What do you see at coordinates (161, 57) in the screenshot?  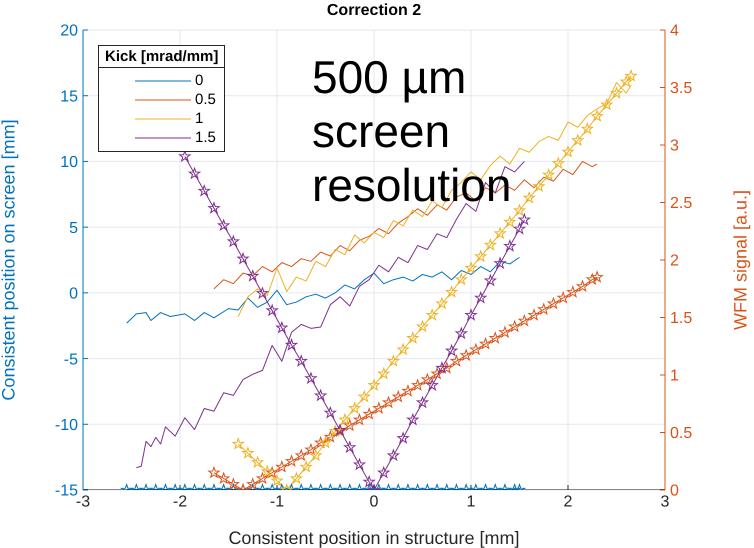 I see `legend-title: Kick [mrad/mm]` at bounding box center [161, 57].